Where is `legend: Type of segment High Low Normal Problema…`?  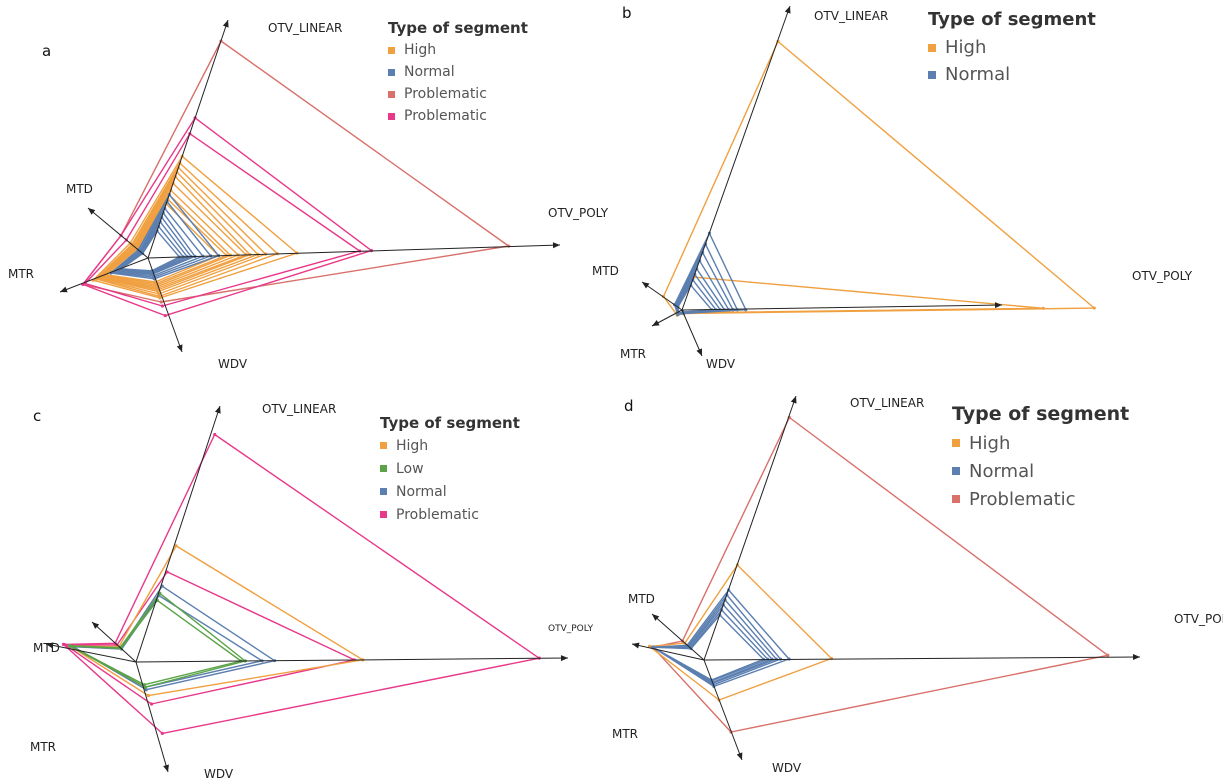
legend: Type of segment High Low Normal Problema… is located at coordinates (450, 470).